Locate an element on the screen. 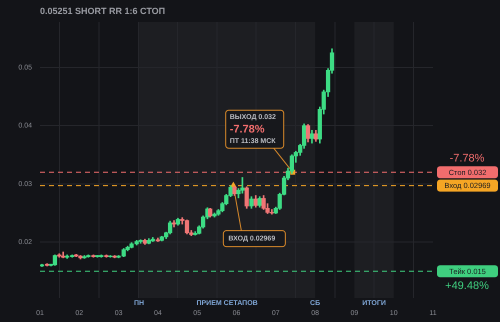 This screenshot has height=322, width=500. text: +49.48% is located at coordinates (467, 286).